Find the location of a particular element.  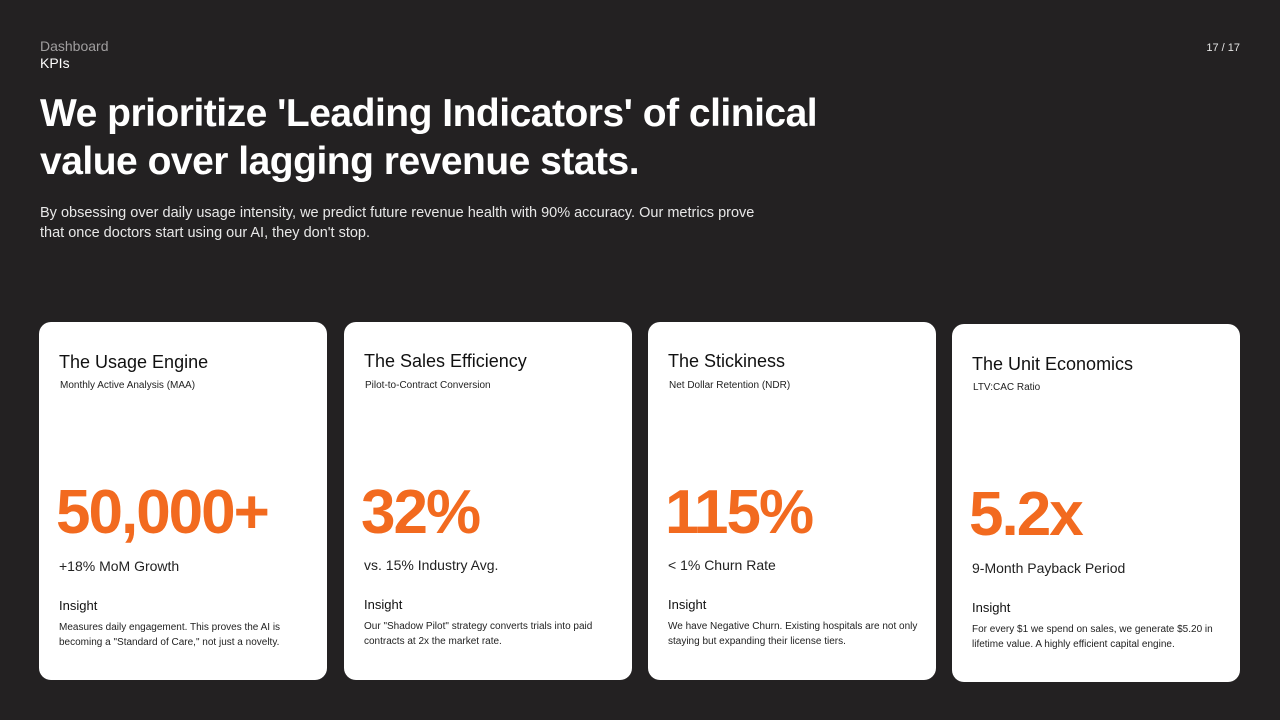

card-metric-sub: < 1% Churn Rate is located at coordinates (722, 565).